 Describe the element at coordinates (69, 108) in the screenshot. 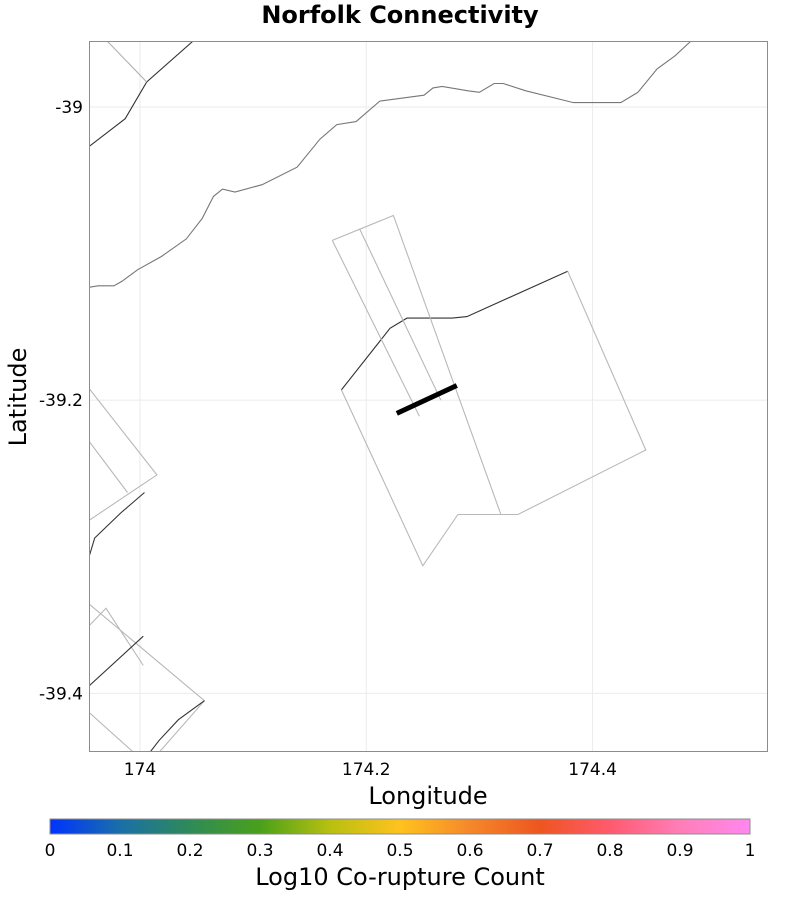

I see `y-tick-label: -39` at that location.